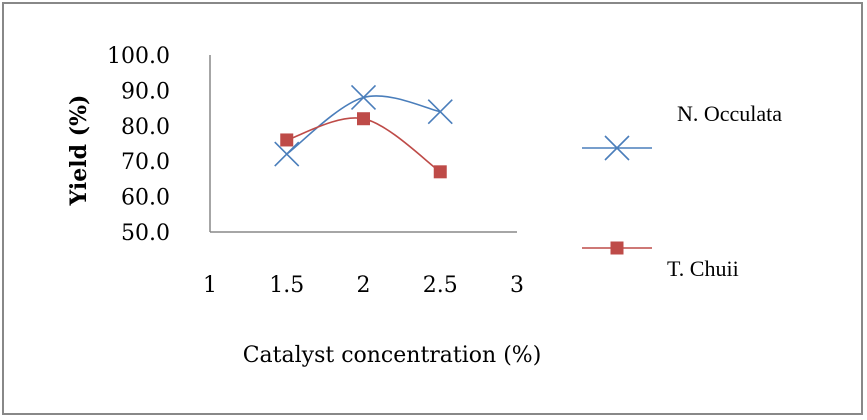  What do you see at coordinates (682, 191) in the screenshot?
I see `legend: N. Occulata T. Chuii` at bounding box center [682, 191].